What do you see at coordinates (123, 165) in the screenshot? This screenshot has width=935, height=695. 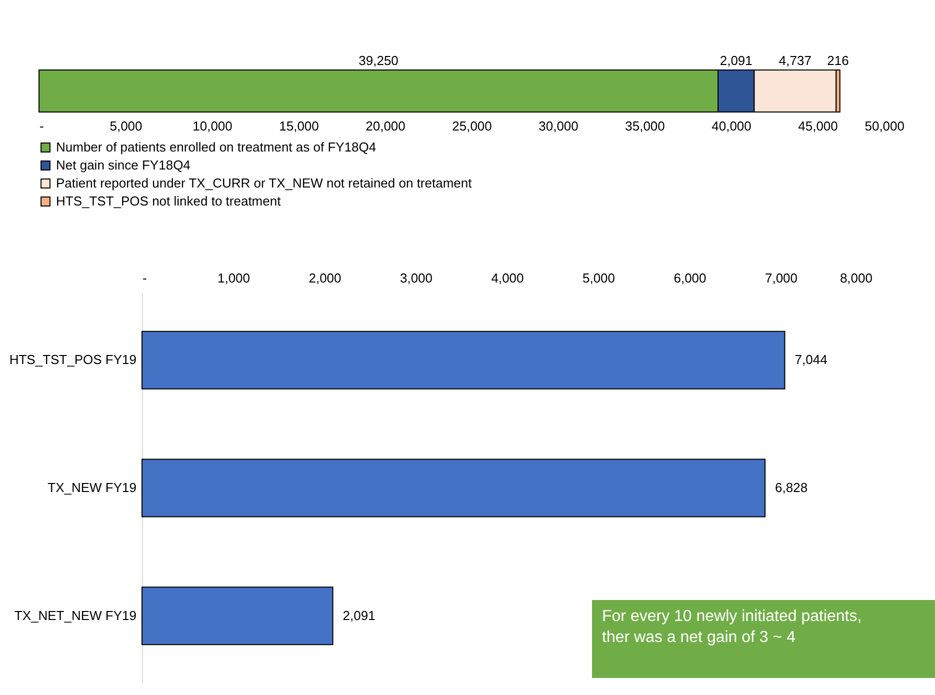 I see `legend-label: Net gain since FY18Q4` at bounding box center [123, 165].